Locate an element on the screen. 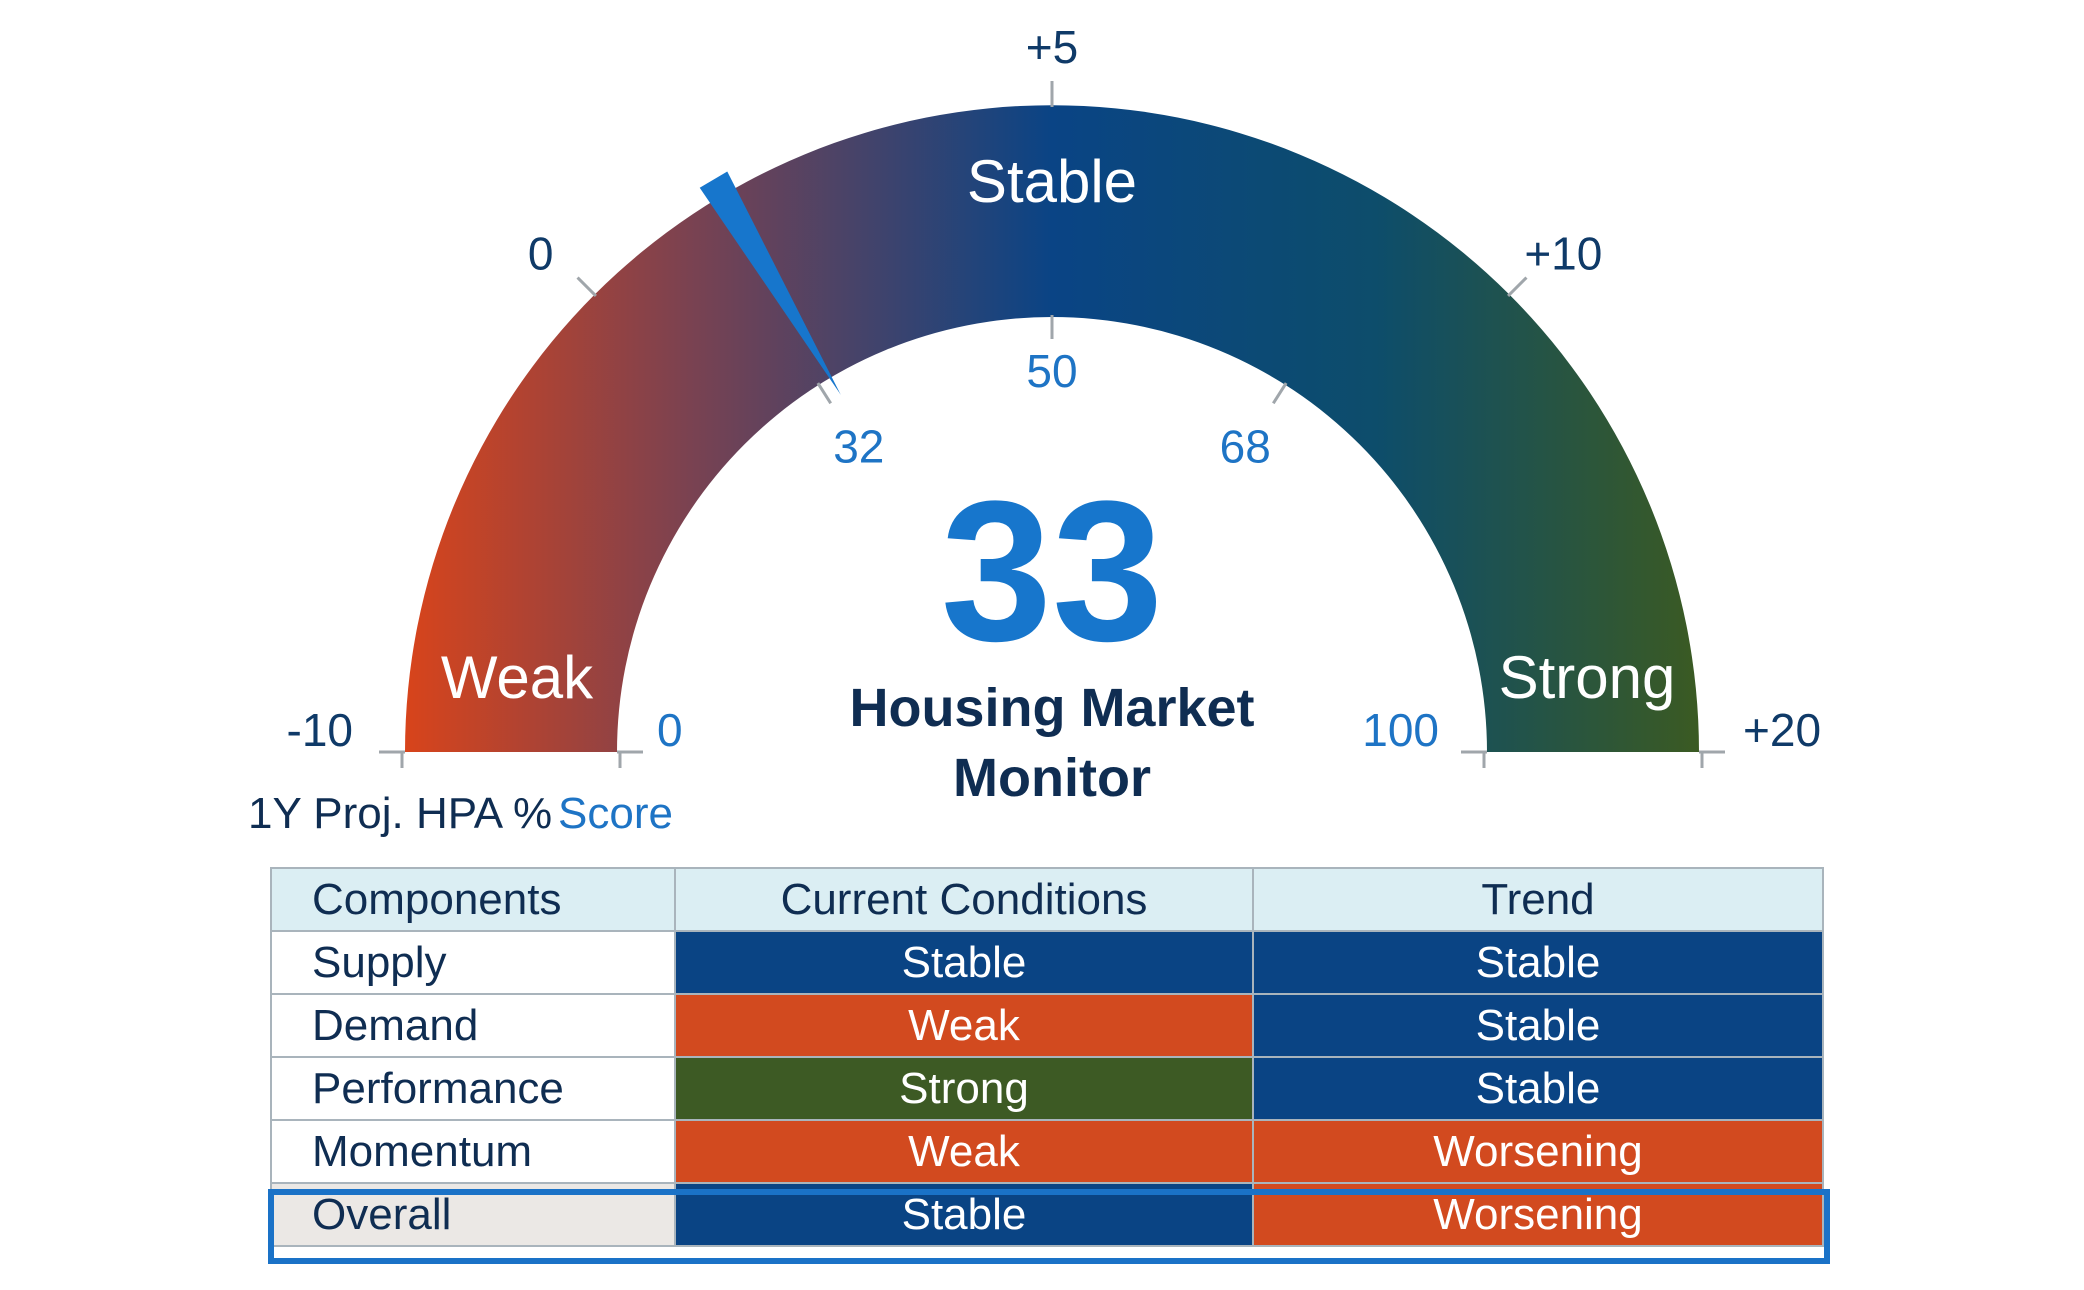 Image resolution: width=2084 pixels, height=1290 pixels. zone-label-weak: Weak is located at coordinates (517, 677).